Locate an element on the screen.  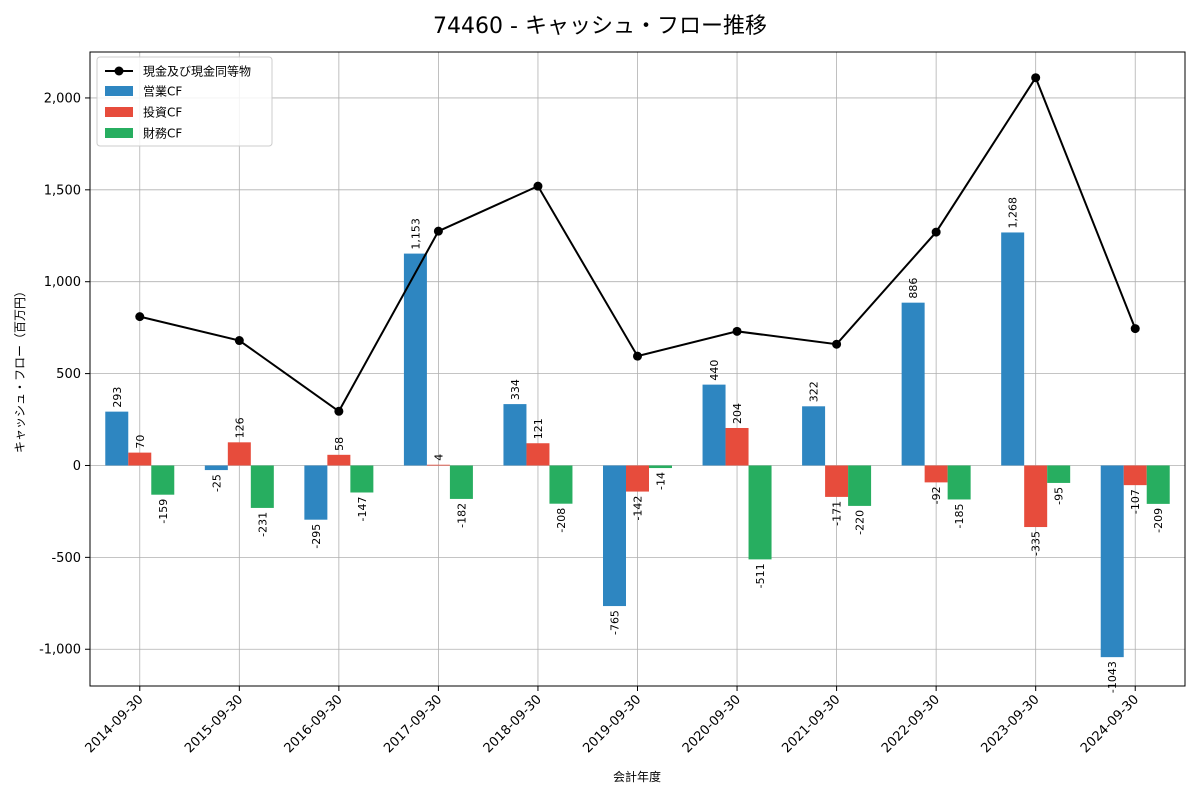
legend-label: 営業CF is located at coordinates (162, 92).